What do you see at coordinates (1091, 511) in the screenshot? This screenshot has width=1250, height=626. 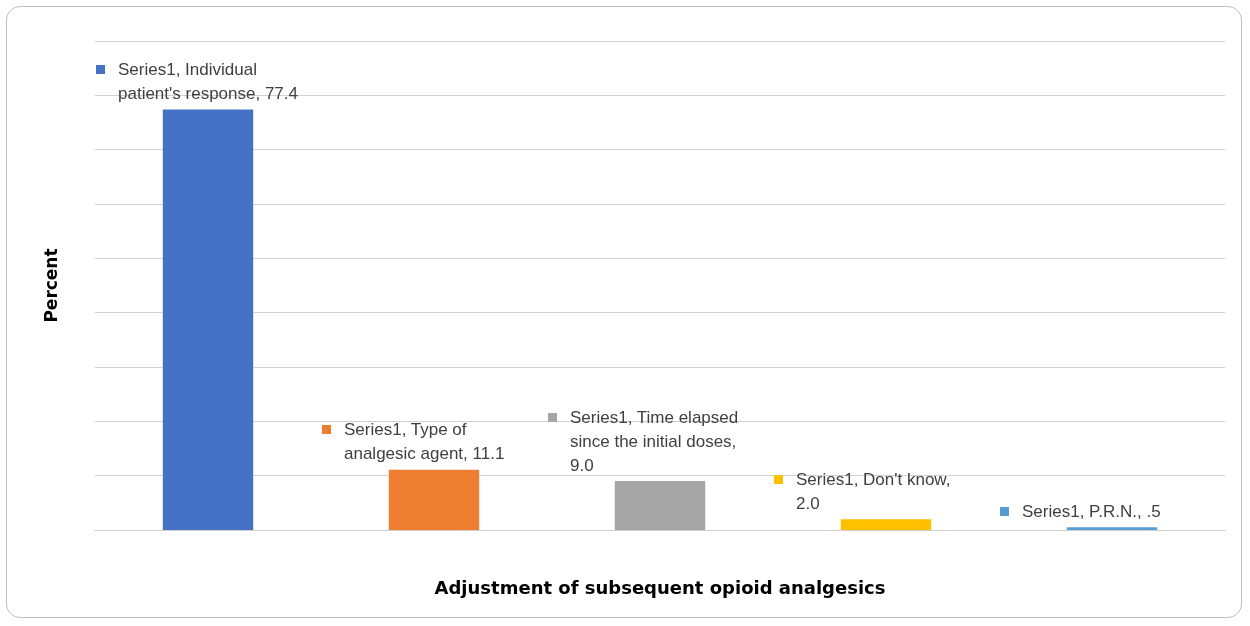 I see `data-label: Series1, P.R.N., .5` at bounding box center [1091, 511].